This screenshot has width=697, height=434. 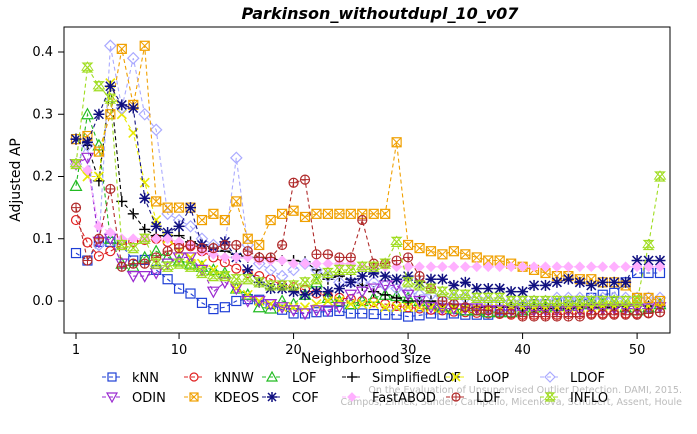 What do you see at coordinates (48, 177) in the screenshot?
I see `y-axis: 0.0 0.1 0.2 0.3 0.4` at bounding box center [48, 177].